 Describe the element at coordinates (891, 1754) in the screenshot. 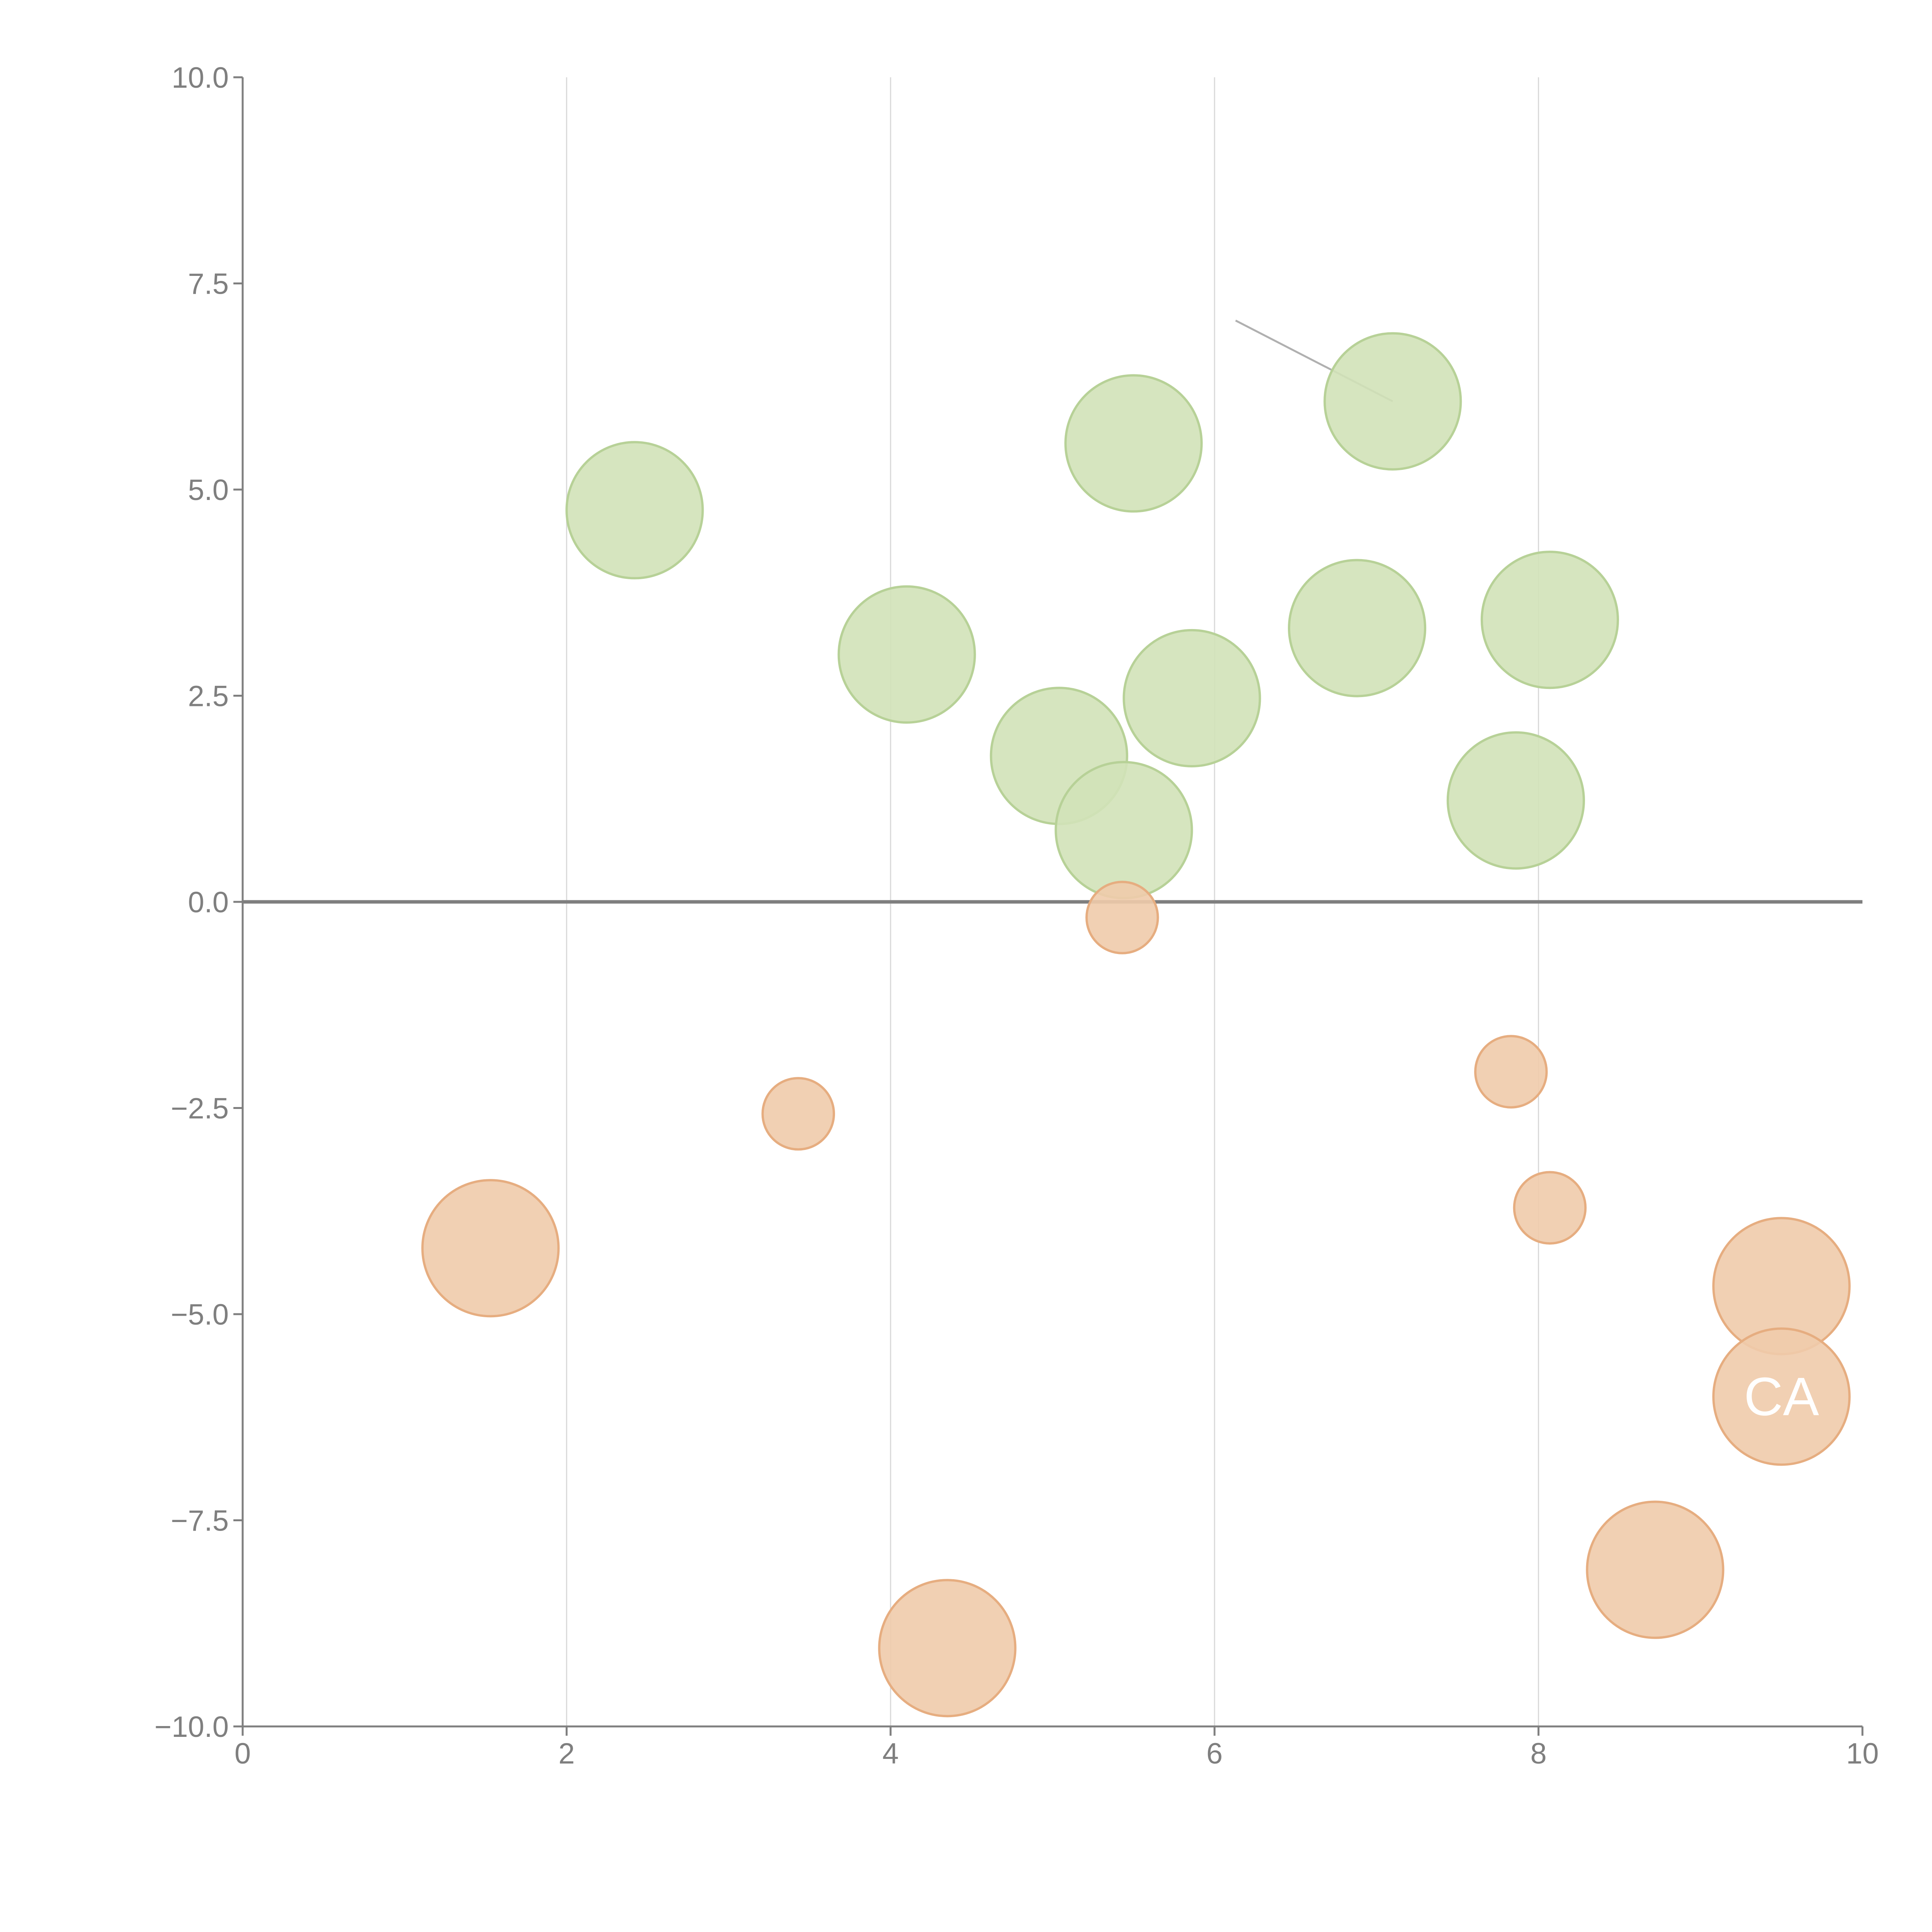

I see `x-tick-label: 4` at that location.